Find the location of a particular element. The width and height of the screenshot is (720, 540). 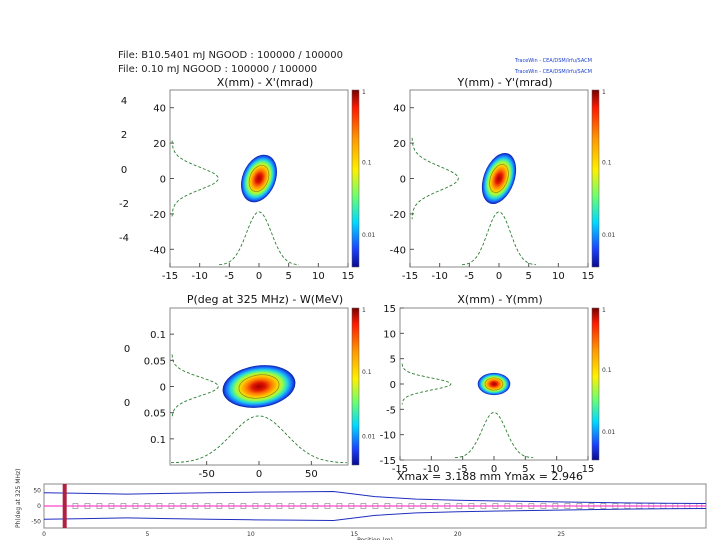

y-tick-label: 5 is located at coordinates (393, 360).